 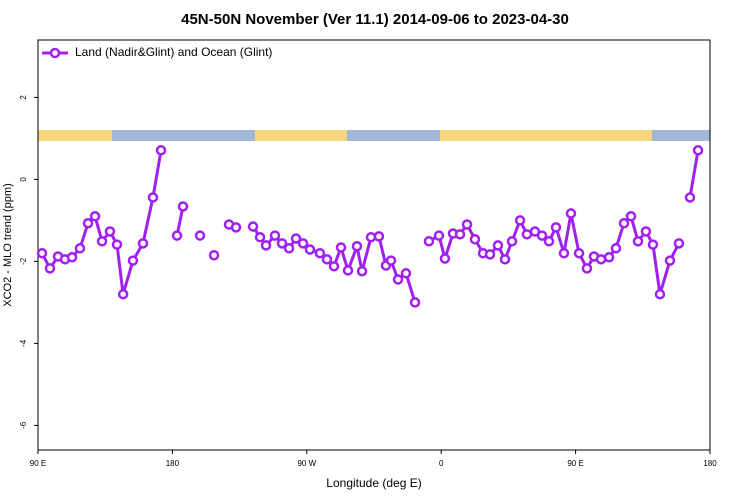 I want to click on map-strip, so click(x=374, y=135).